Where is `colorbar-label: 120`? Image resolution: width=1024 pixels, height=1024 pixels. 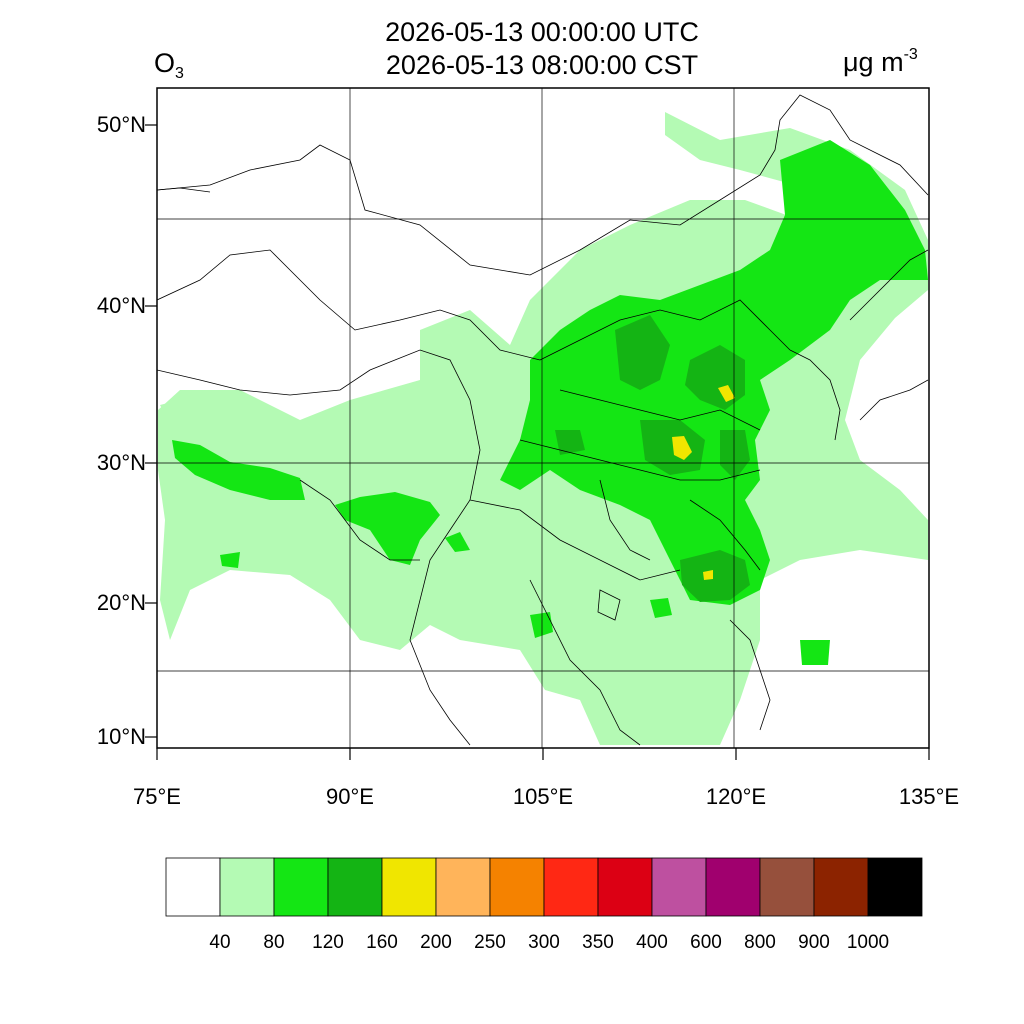 colorbar-label: 120 is located at coordinates (328, 942).